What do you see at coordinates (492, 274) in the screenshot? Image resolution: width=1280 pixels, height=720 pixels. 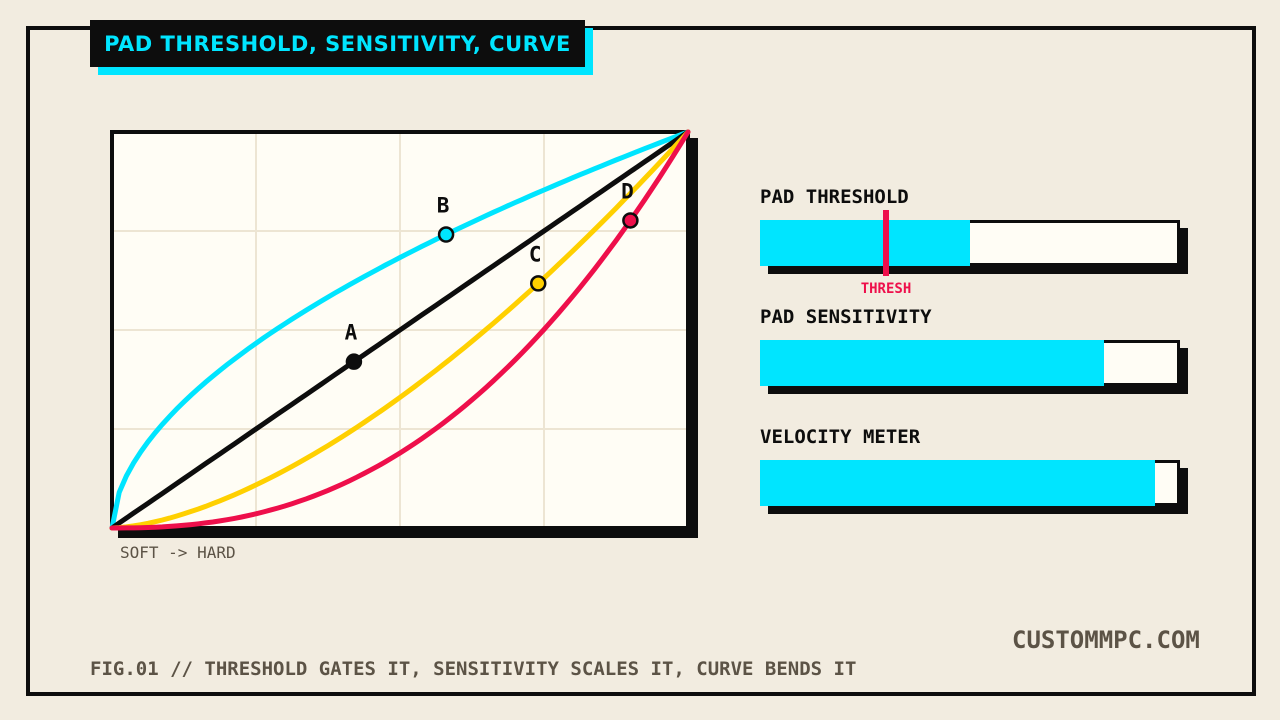 I see `graph-points: A B C D` at bounding box center [492, 274].